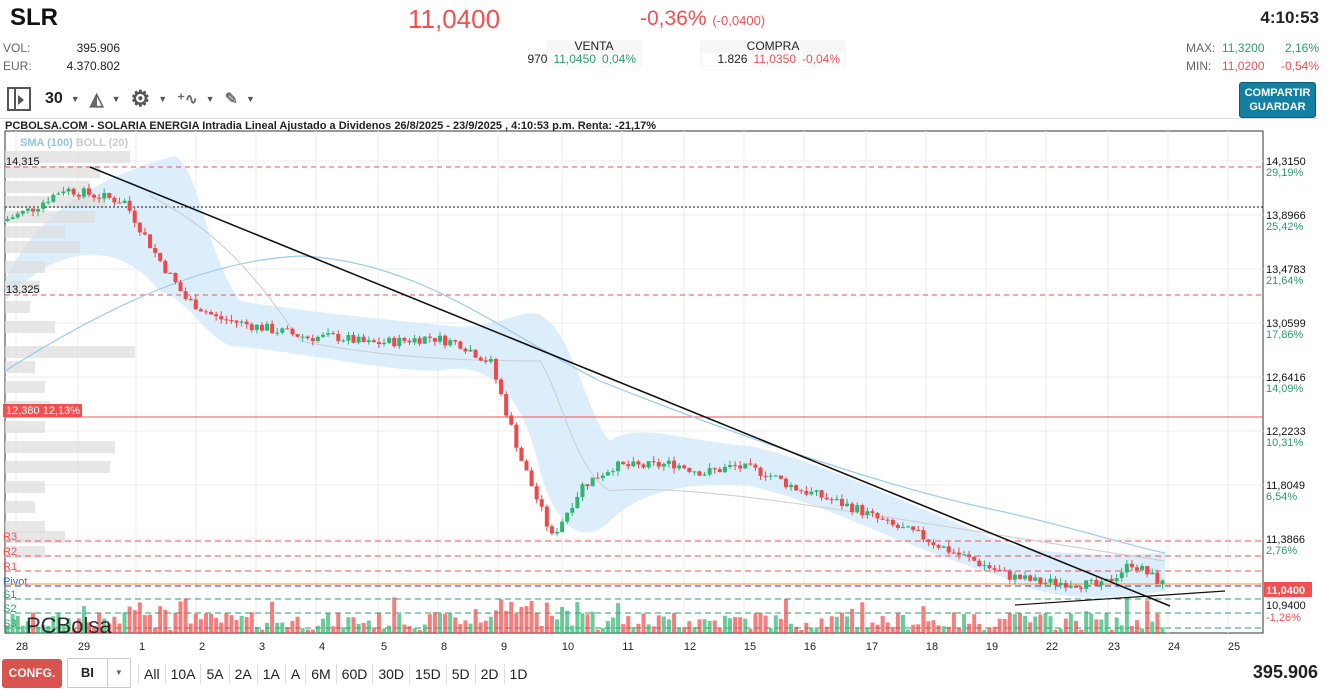  Describe the element at coordinates (460, 674) in the screenshot. I see `range-5d: 5D` at that location.